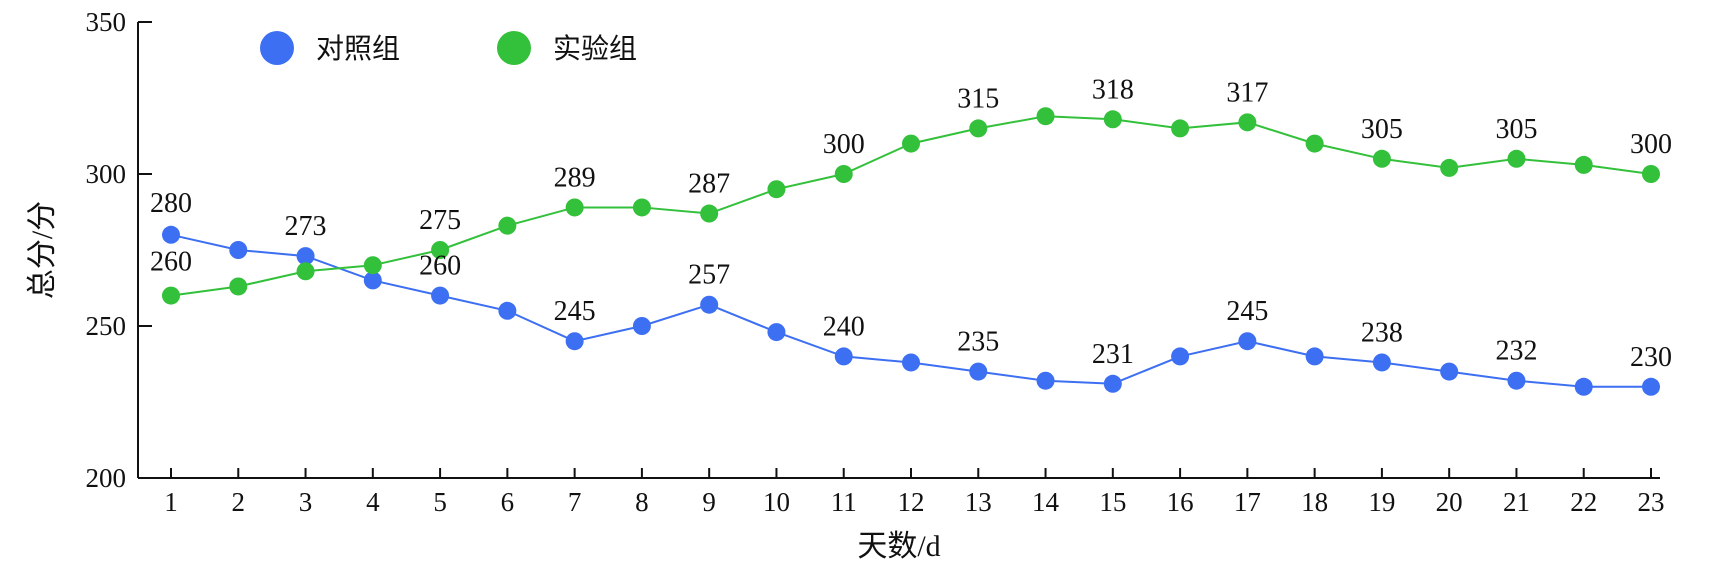 Image resolution: width=1724 pixels, height=574 pixels. I want to click on x-tick-label: 6, so click(508, 502).